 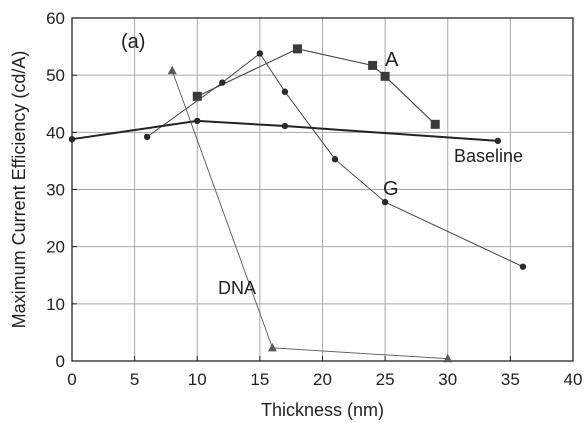 I want to click on x-tick-label: 5, so click(x=134, y=379).